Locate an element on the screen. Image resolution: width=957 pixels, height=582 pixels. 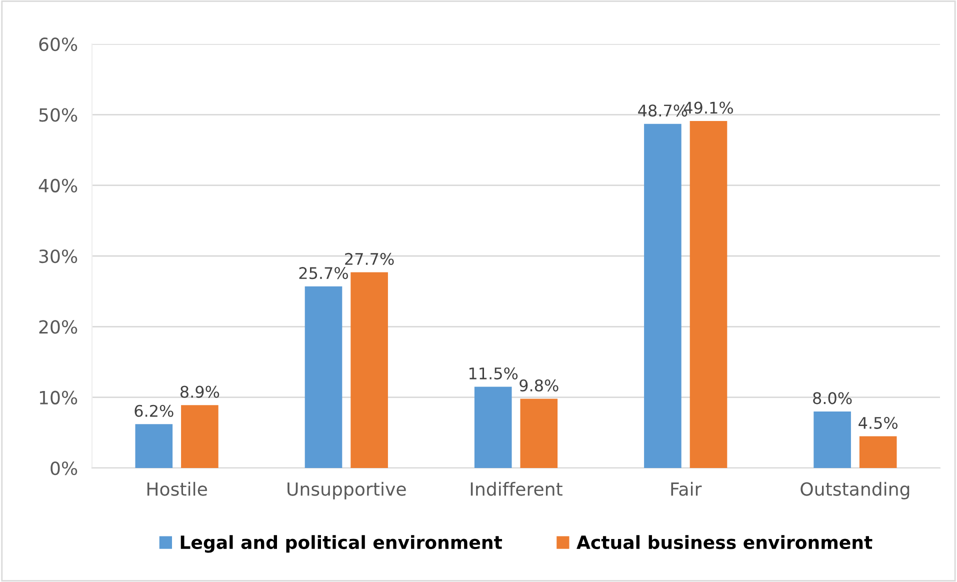
x-tick-label: Hostile is located at coordinates (177, 489).